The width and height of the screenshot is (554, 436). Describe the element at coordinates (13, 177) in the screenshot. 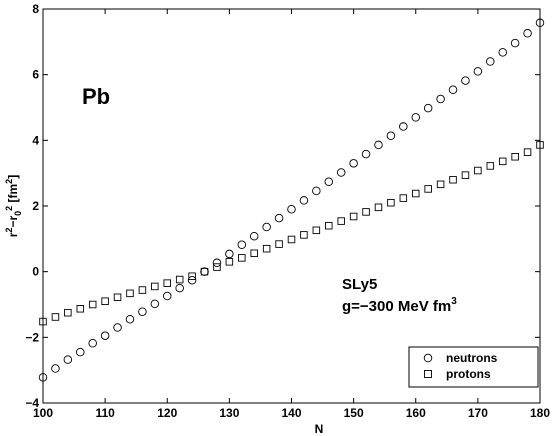

I see `ylabel-unit-close: ]` at that location.